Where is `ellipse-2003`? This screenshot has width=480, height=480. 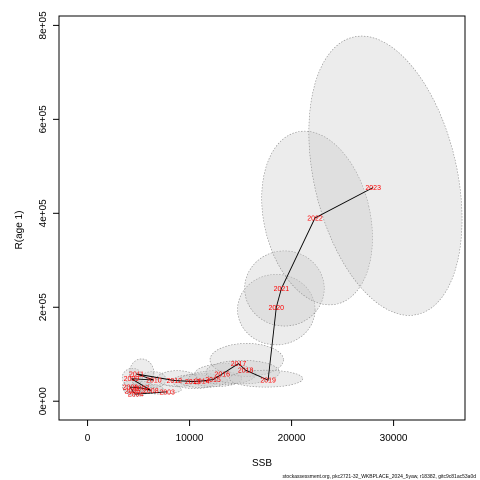
ellipse-2003 is located at coordinates (161, 389).